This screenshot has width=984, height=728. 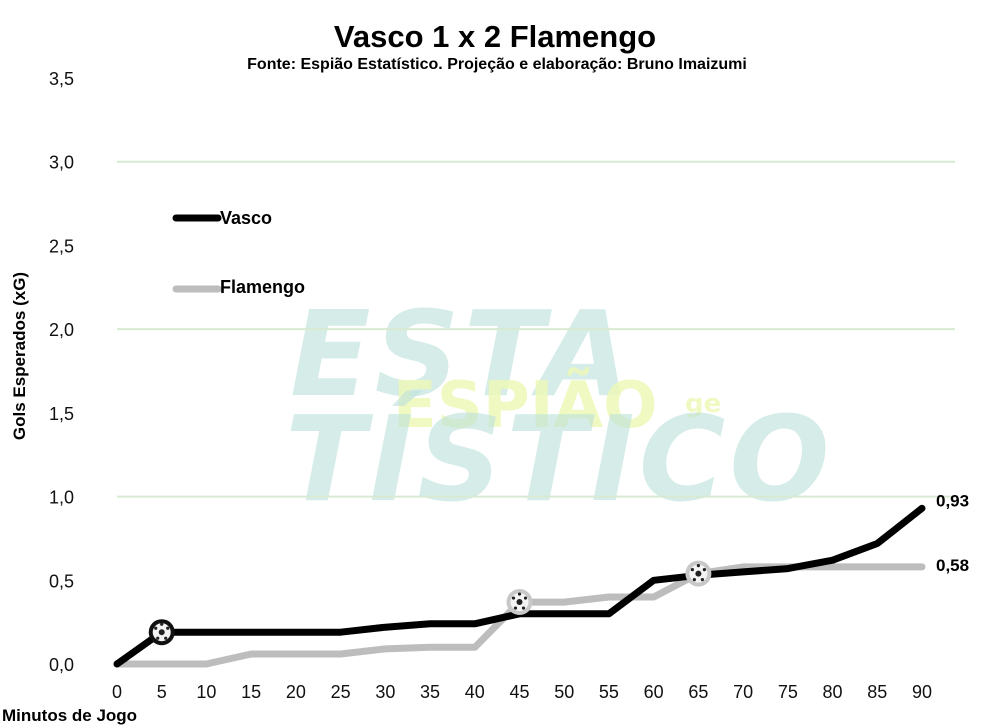 I want to click on x-axis-title: Minutos de Jogo, so click(x=69, y=715).